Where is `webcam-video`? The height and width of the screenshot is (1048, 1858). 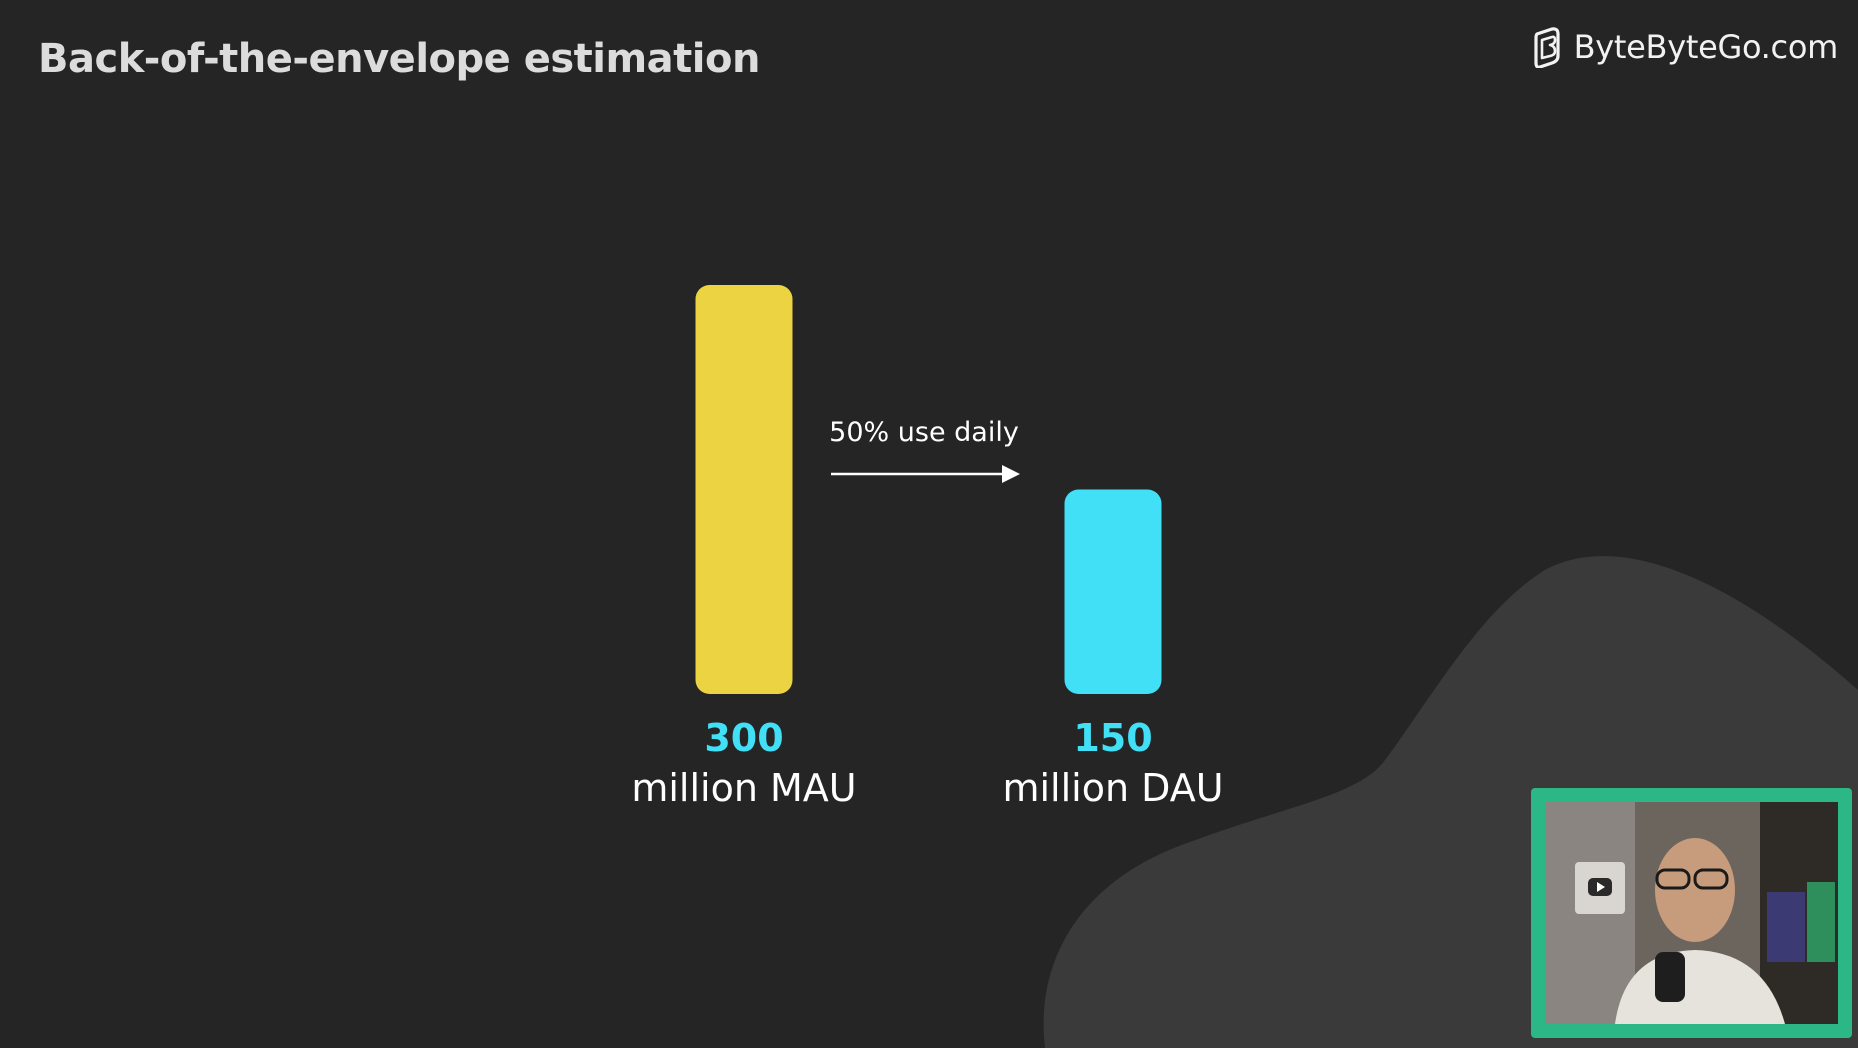 webcam-video is located at coordinates (1691, 913).